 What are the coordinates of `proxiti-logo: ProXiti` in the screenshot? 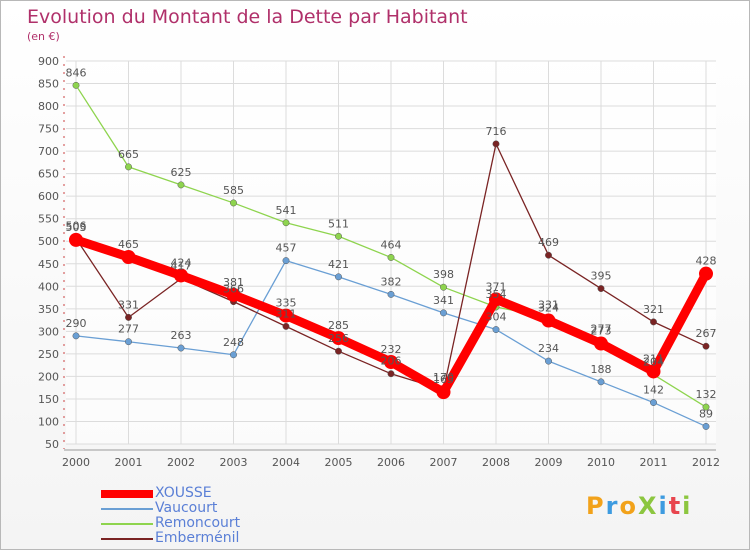 It's located at (639, 506).